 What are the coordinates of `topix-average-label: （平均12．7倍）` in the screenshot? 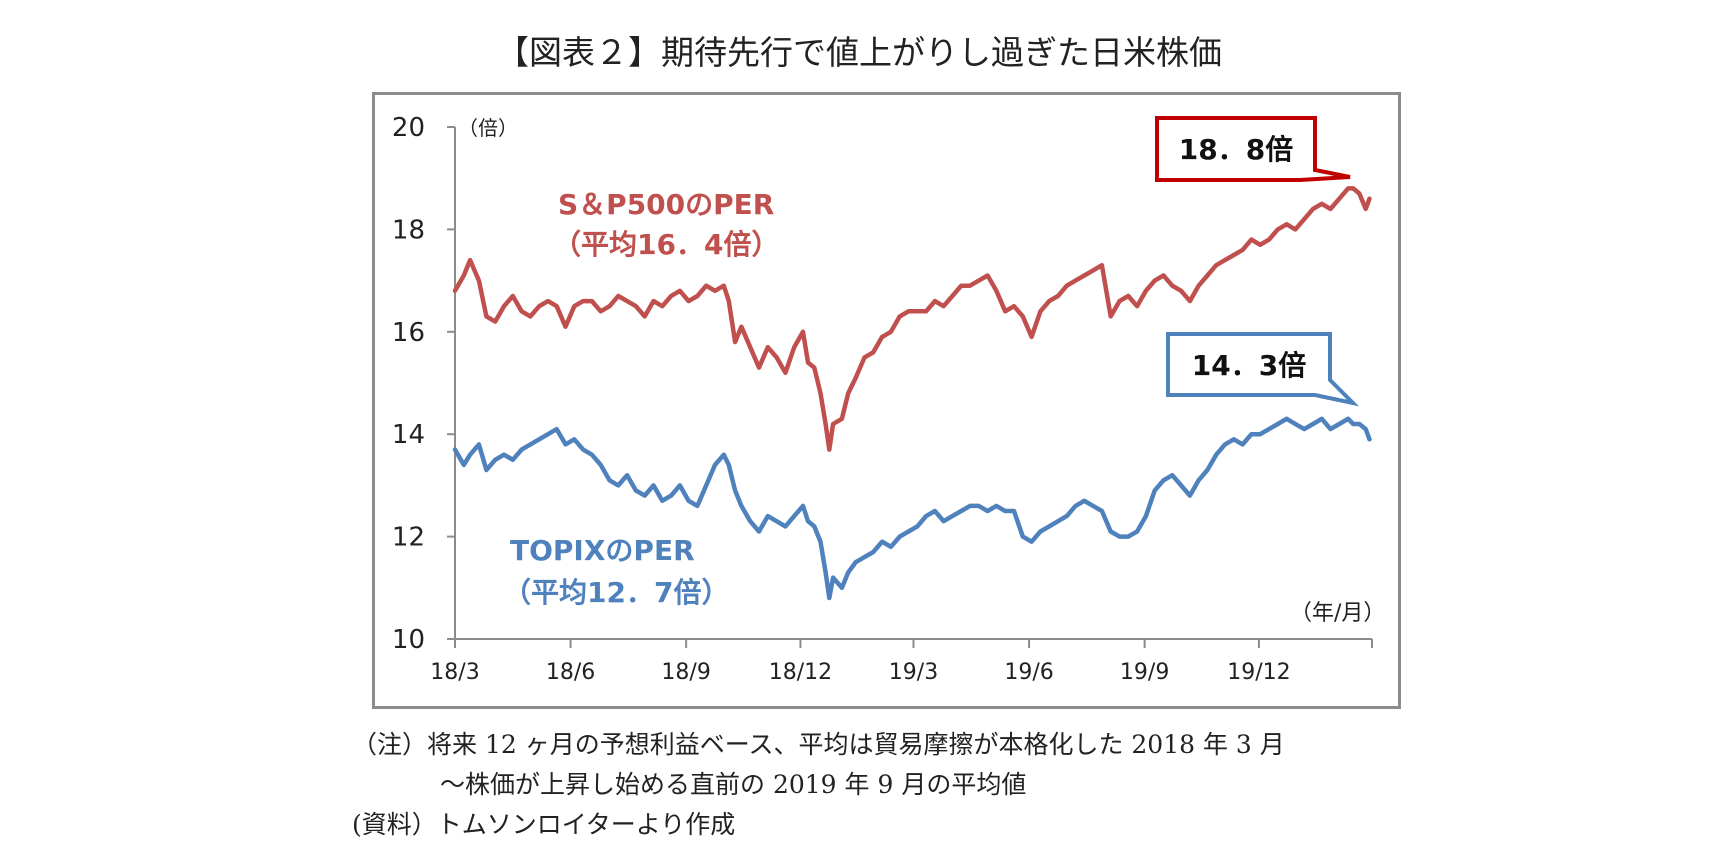 It's located at (616, 592).